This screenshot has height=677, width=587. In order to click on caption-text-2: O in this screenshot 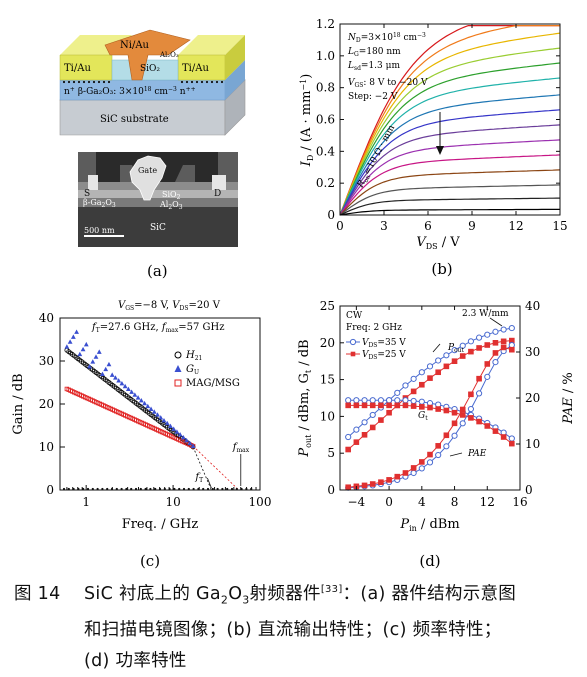, I will do `click(235, 593)`.